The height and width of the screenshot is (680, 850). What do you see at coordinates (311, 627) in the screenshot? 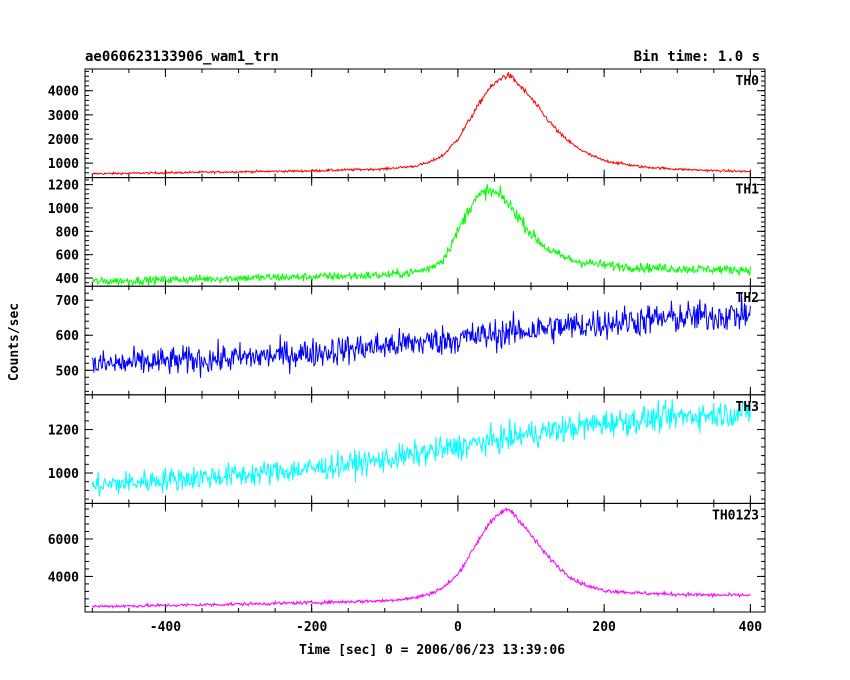
I see `x-tick-label: -200` at bounding box center [311, 627].